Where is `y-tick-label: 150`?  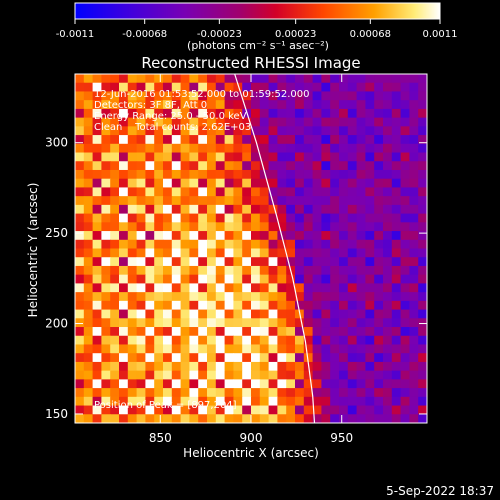 y-tick-label: 150 is located at coordinates (56, 414).